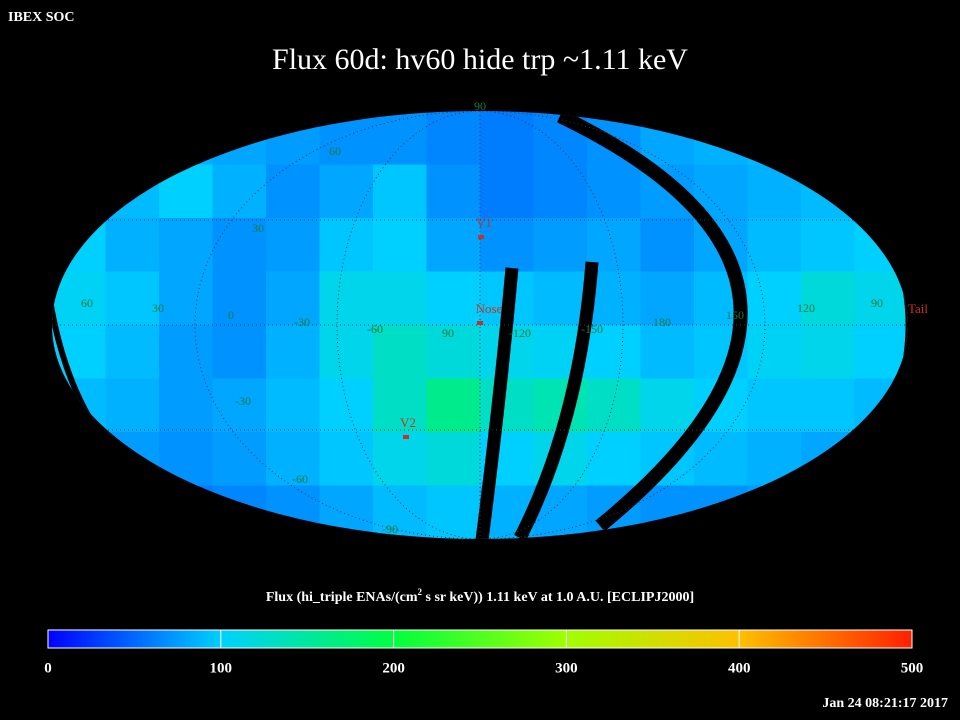 This screenshot has width=960, height=720. I want to click on grid-label: -90, so click(390, 529).